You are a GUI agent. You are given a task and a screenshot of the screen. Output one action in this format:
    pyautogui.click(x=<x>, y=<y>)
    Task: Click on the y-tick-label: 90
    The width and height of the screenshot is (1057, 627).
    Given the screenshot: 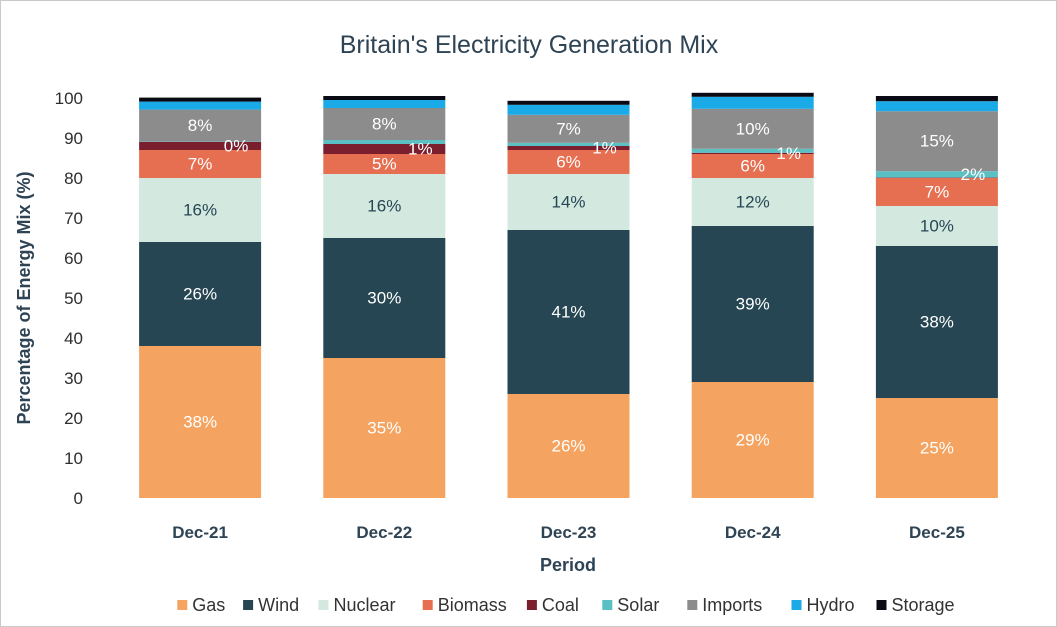 What is the action you would take?
    pyautogui.click(x=73, y=138)
    